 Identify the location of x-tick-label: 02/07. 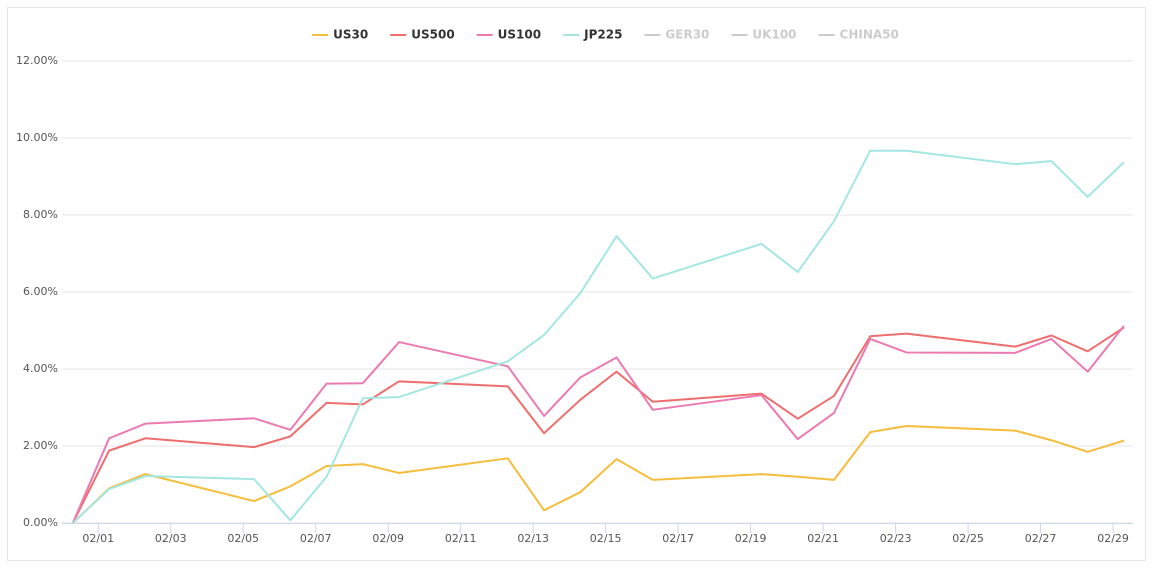
(316, 538).